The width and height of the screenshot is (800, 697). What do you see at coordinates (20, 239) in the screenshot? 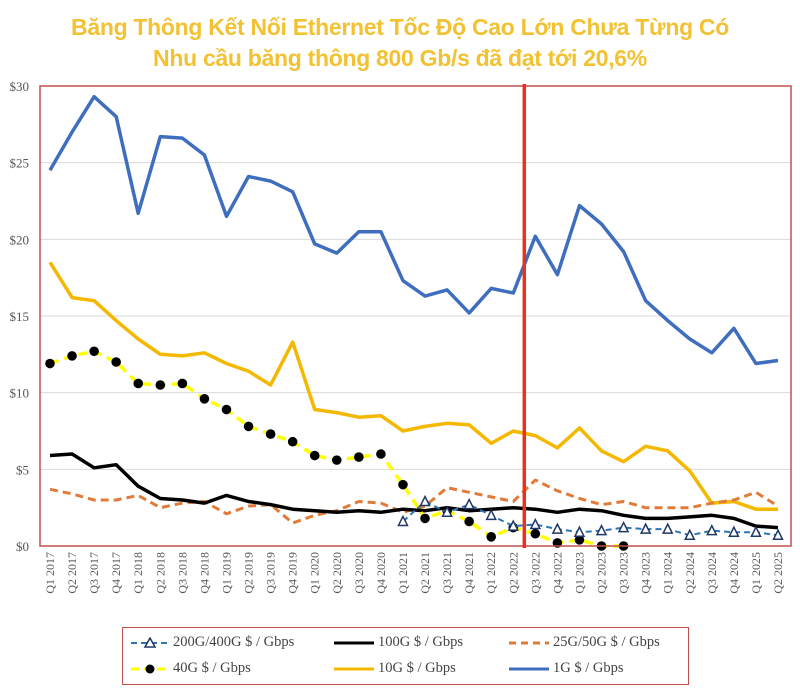
I see `y-tick-label: $20` at bounding box center [20, 239].